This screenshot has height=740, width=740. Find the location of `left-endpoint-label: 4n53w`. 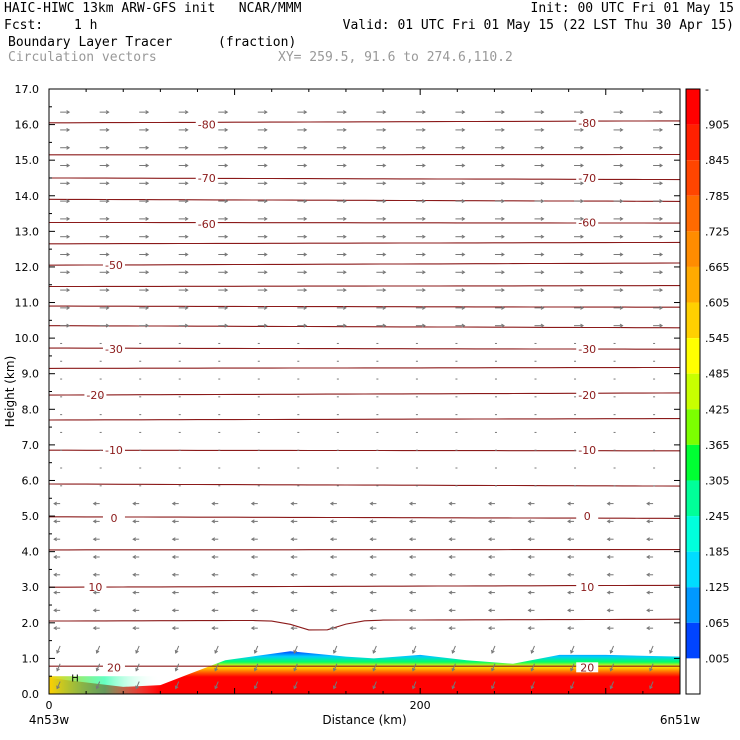

left-endpoint-label: 4n53w is located at coordinates (49, 720).